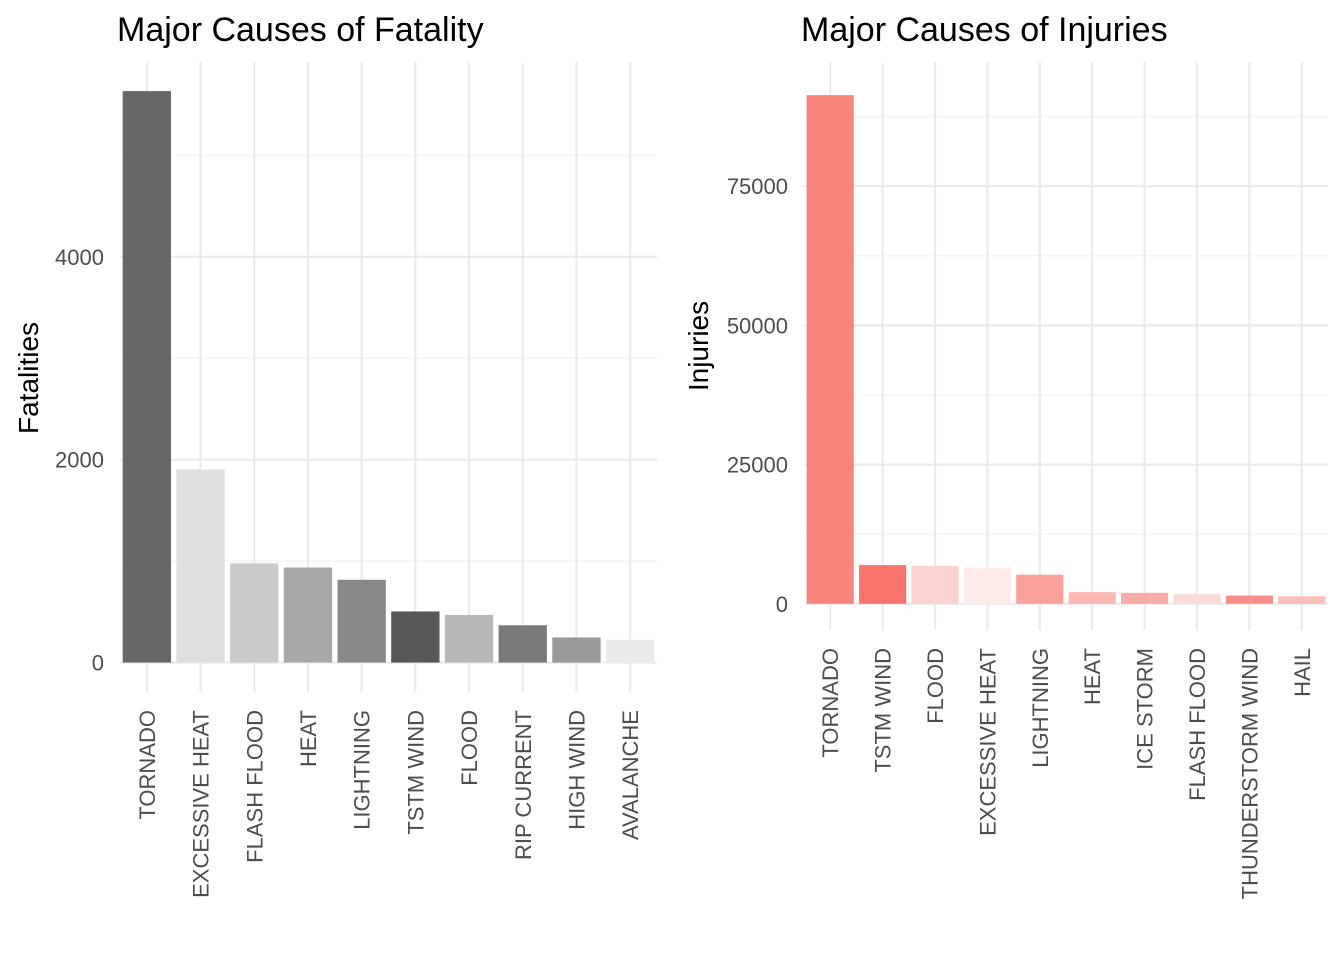  Describe the element at coordinates (79, 257) in the screenshot. I see `y-tick-label: 4000` at that location.